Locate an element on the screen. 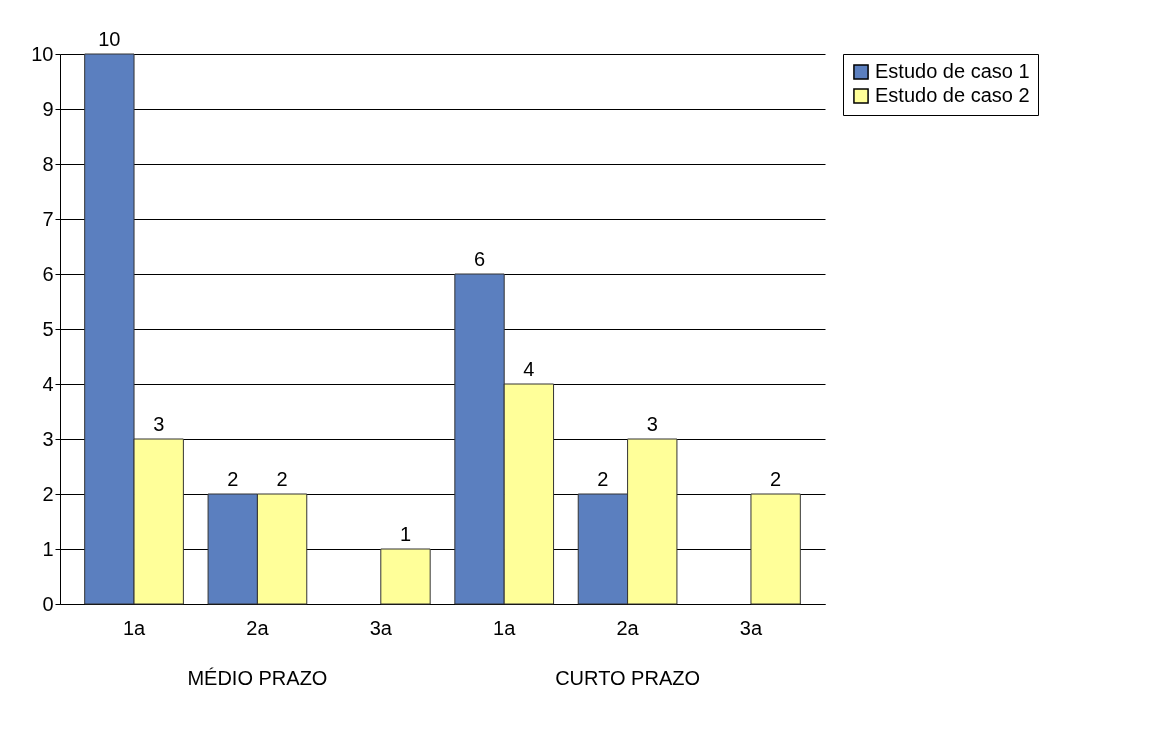 Image resolution: width=1155 pixels, height=738 pixels. text: MÉDIO PRAZO is located at coordinates (257, 678).